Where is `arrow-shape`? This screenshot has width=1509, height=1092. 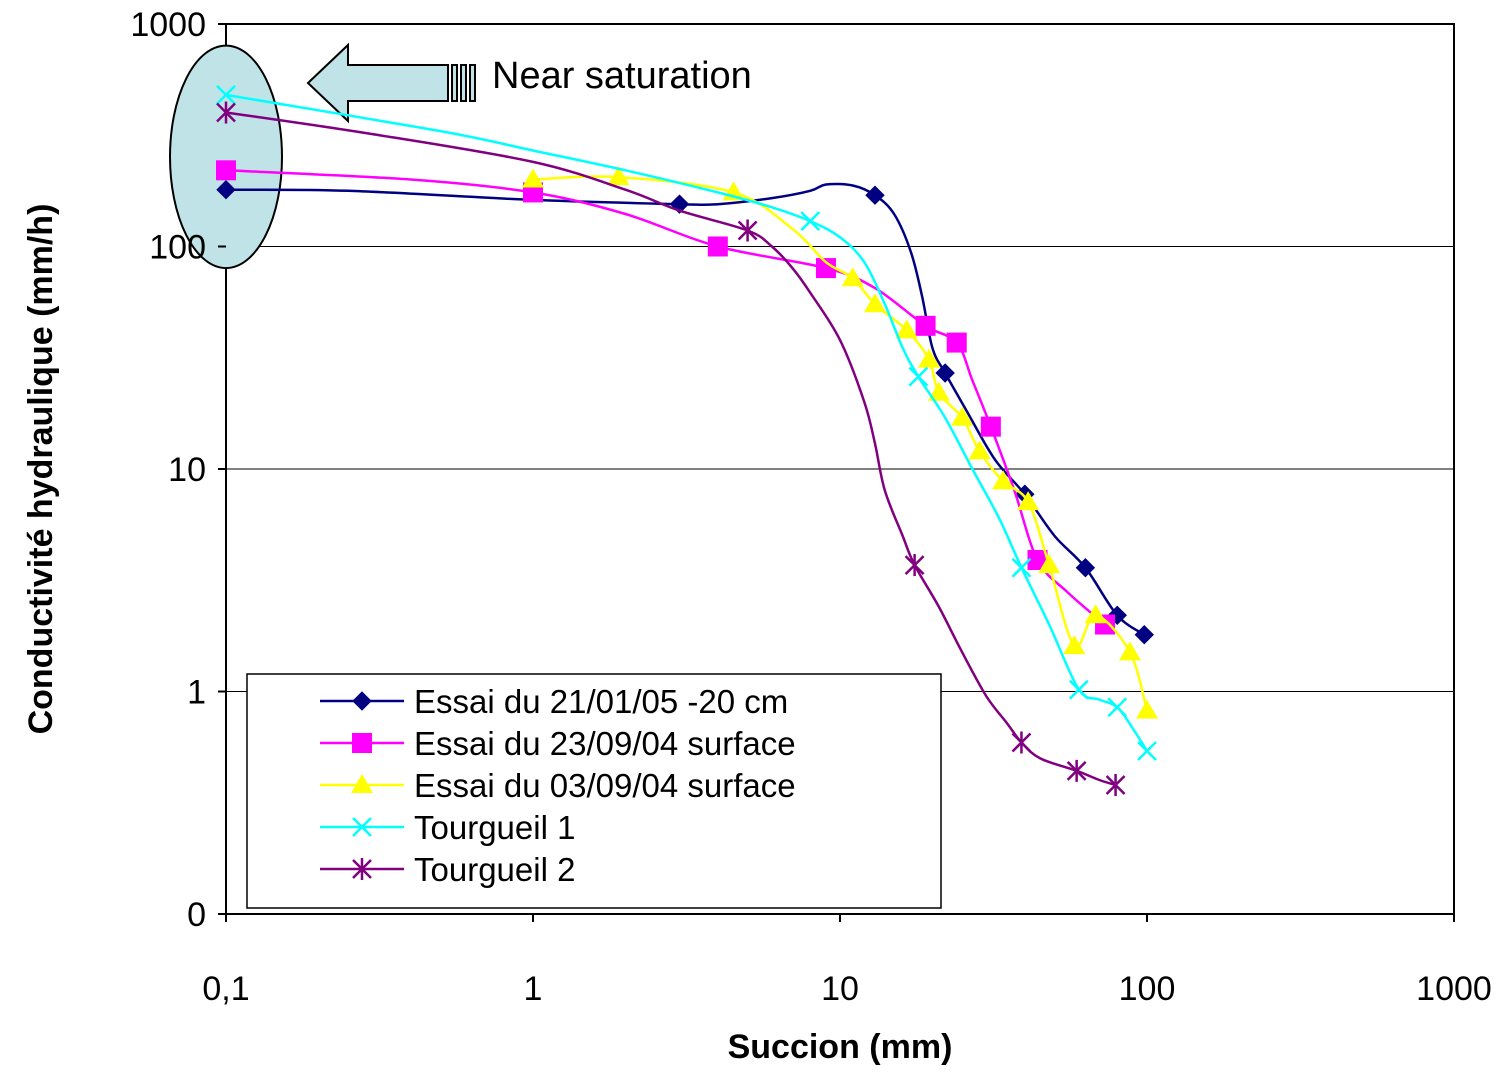
arrow-shape is located at coordinates (377, 83).